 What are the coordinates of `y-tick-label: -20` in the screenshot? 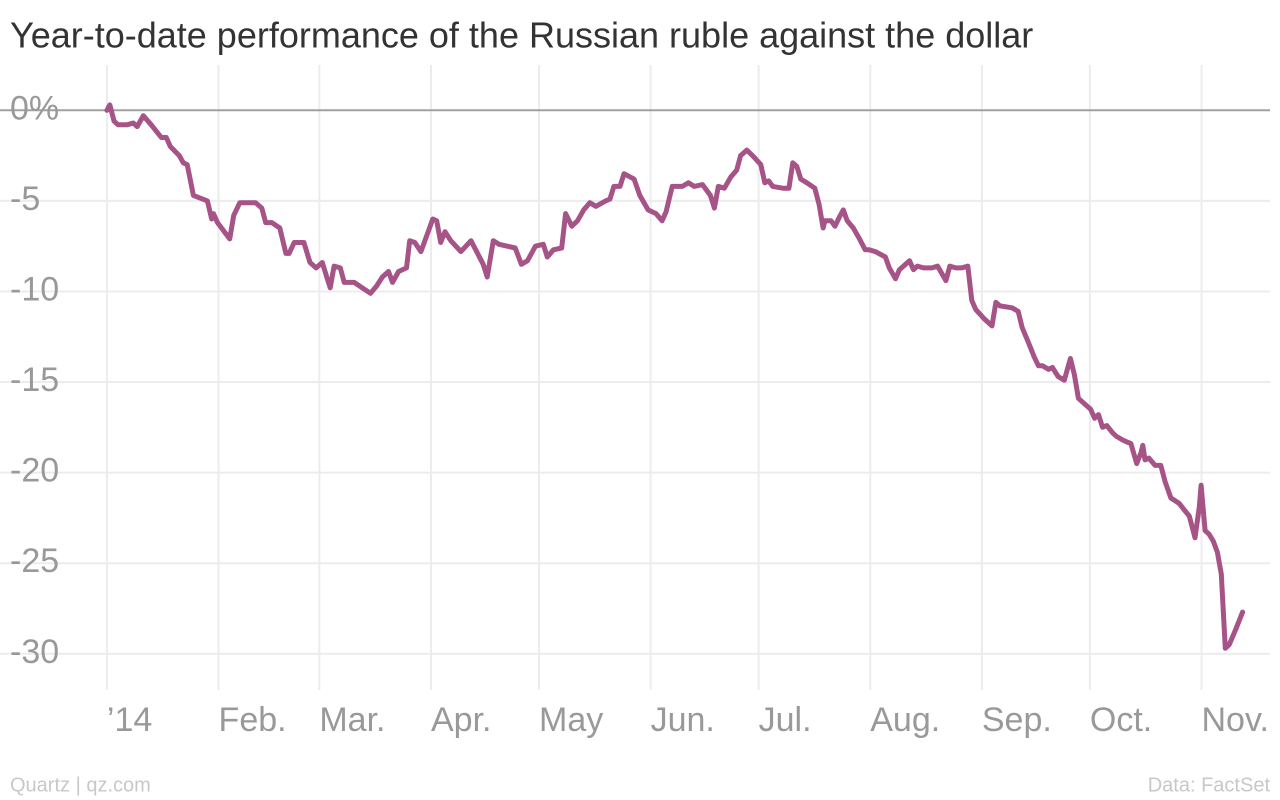 It's located at (34, 471).